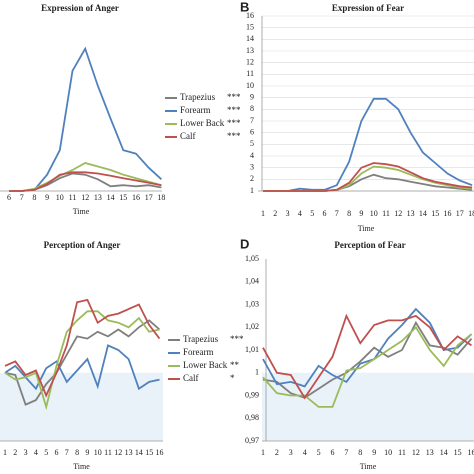 This screenshot has width=474, height=474. What do you see at coordinates (257, 372) in the screenshot?
I see `y-tick-label: 1` at bounding box center [257, 372].